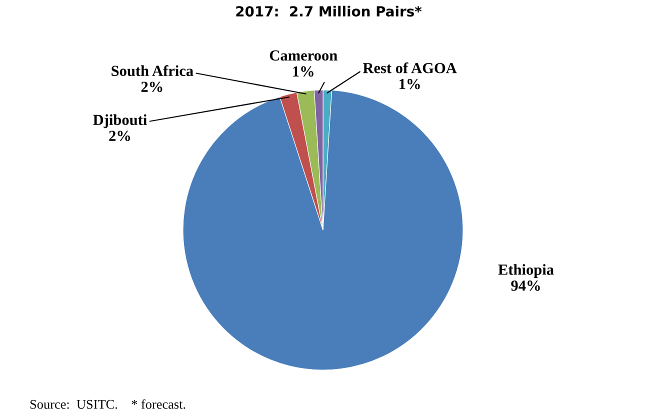  What do you see at coordinates (526, 271) in the screenshot?
I see `slice-label: Ethiopia` at bounding box center [526, 271].